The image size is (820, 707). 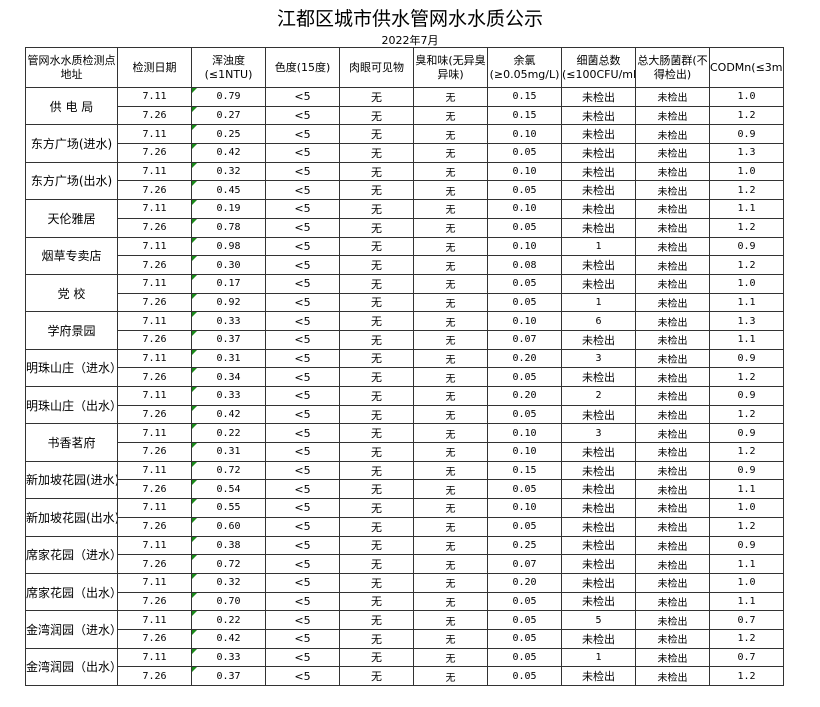 What do you see at coordinates (598, 620) in the screenshot?
I see `cell-bacteria: 5` at bounding box center [598, 620].